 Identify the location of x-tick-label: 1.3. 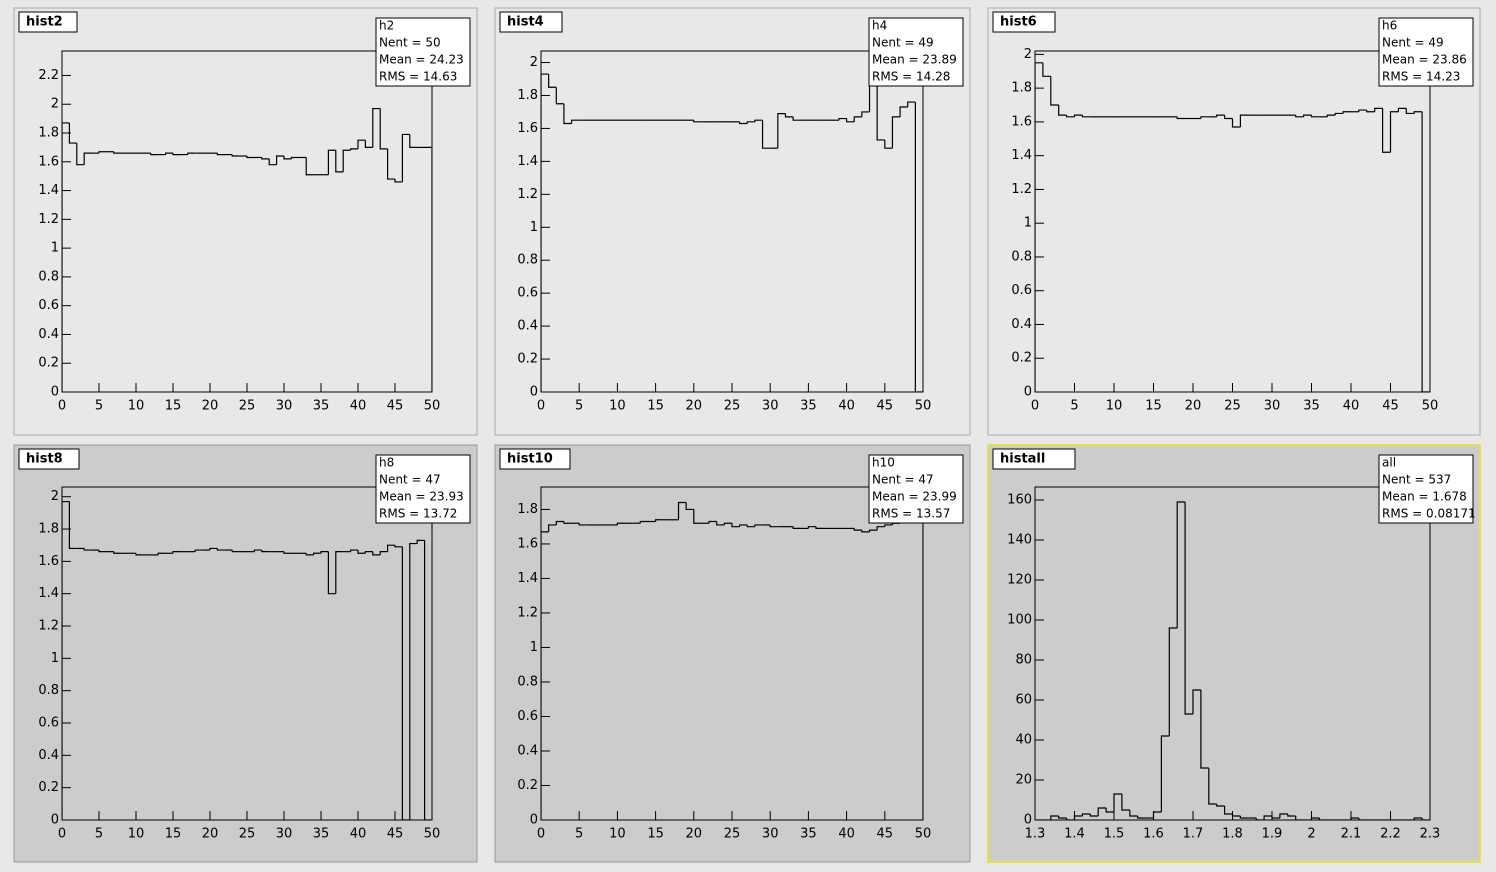
(1035, 834).